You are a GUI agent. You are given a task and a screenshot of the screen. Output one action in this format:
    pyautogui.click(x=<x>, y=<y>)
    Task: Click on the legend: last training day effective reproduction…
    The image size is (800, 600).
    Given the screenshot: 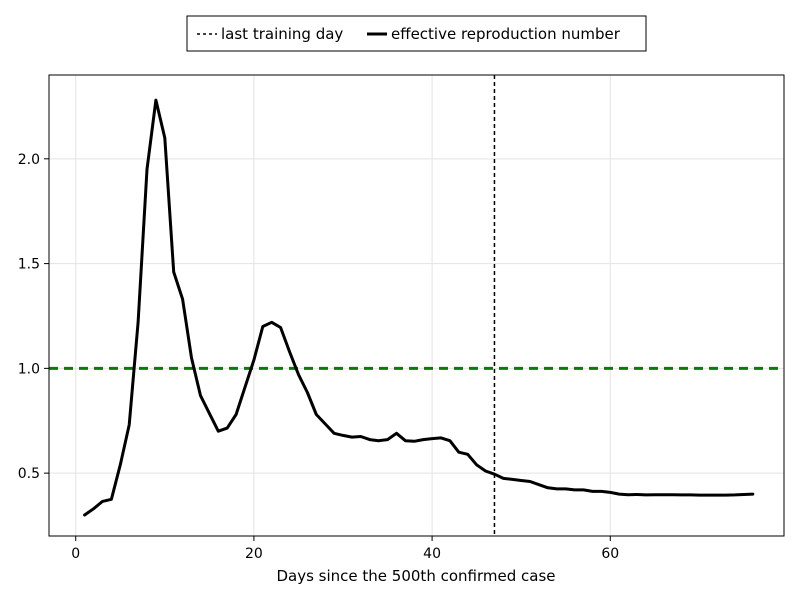 What is the action you would take?
    pyautogui.click(x=416, y=33)
    